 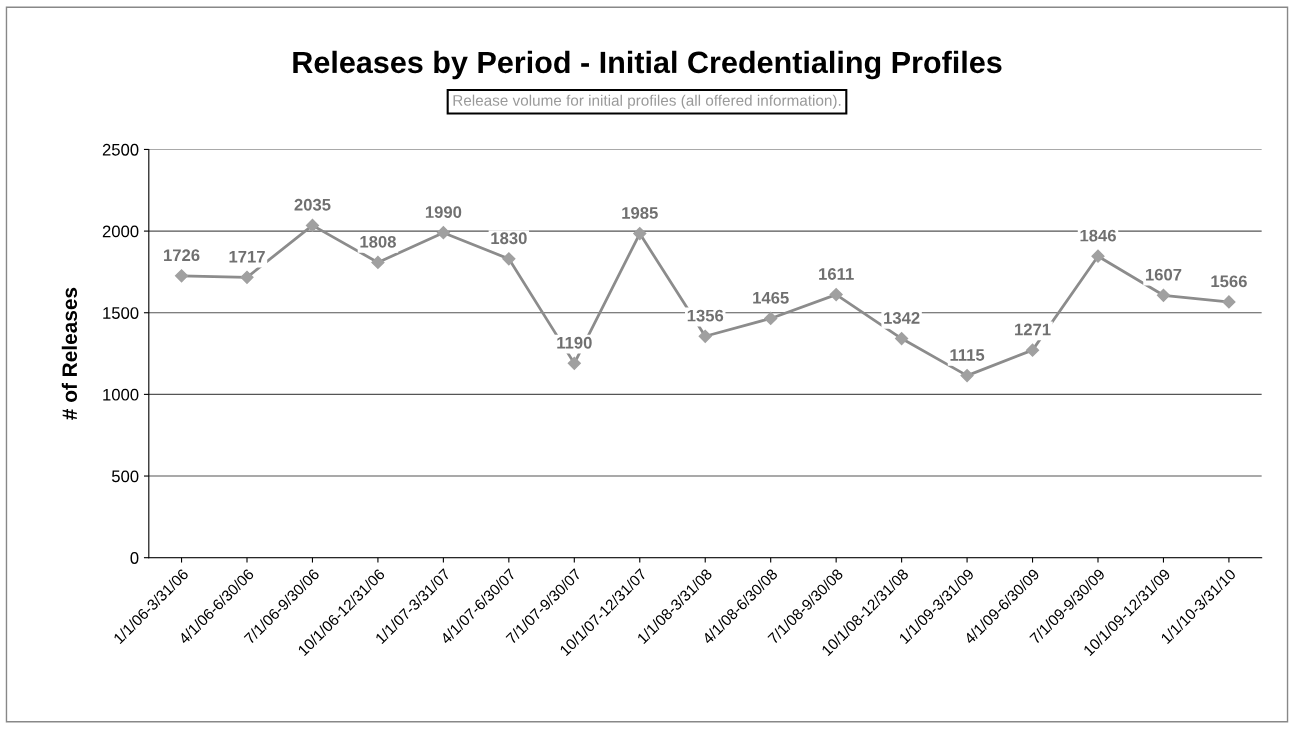 What do you see at coordinates (121, 313) in the screenshot?
I see `y-tick-label: 1500` at bounding box center [121, 313].